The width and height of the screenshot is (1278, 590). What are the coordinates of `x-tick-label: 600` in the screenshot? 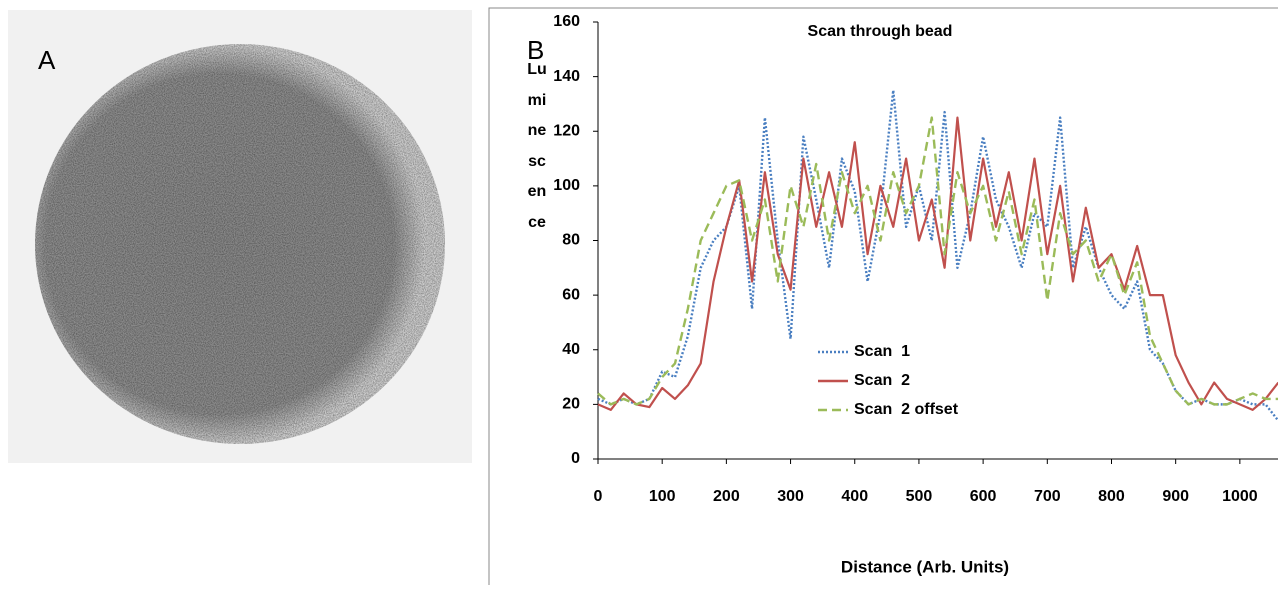 It's located at (983, 496).